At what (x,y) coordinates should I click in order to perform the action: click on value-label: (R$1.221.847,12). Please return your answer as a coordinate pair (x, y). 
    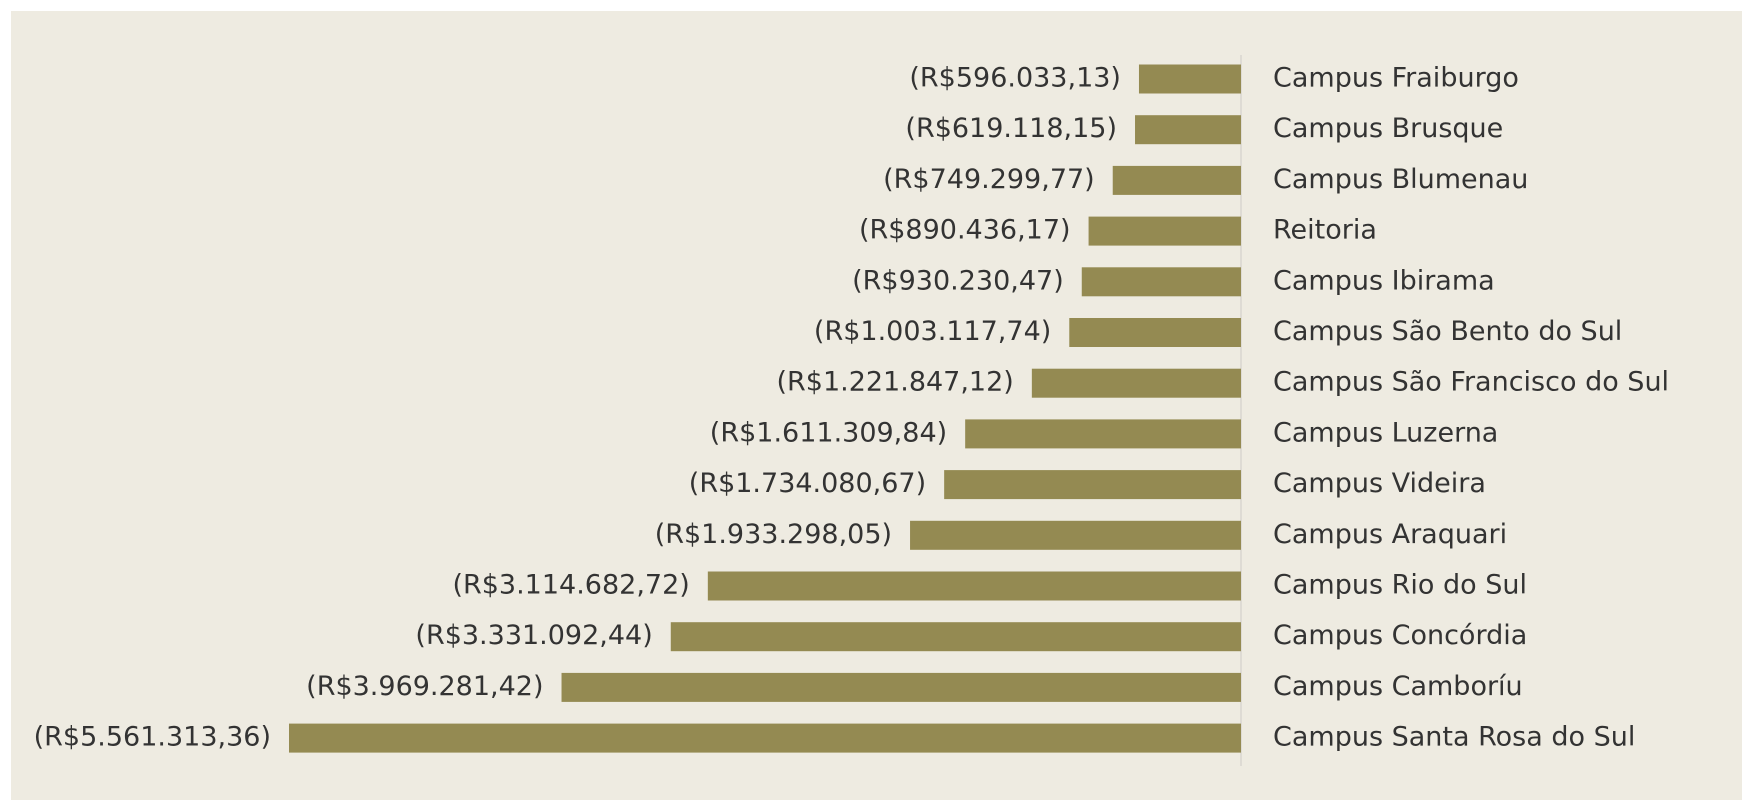
    Looking at the image, I should click on (894, 382).